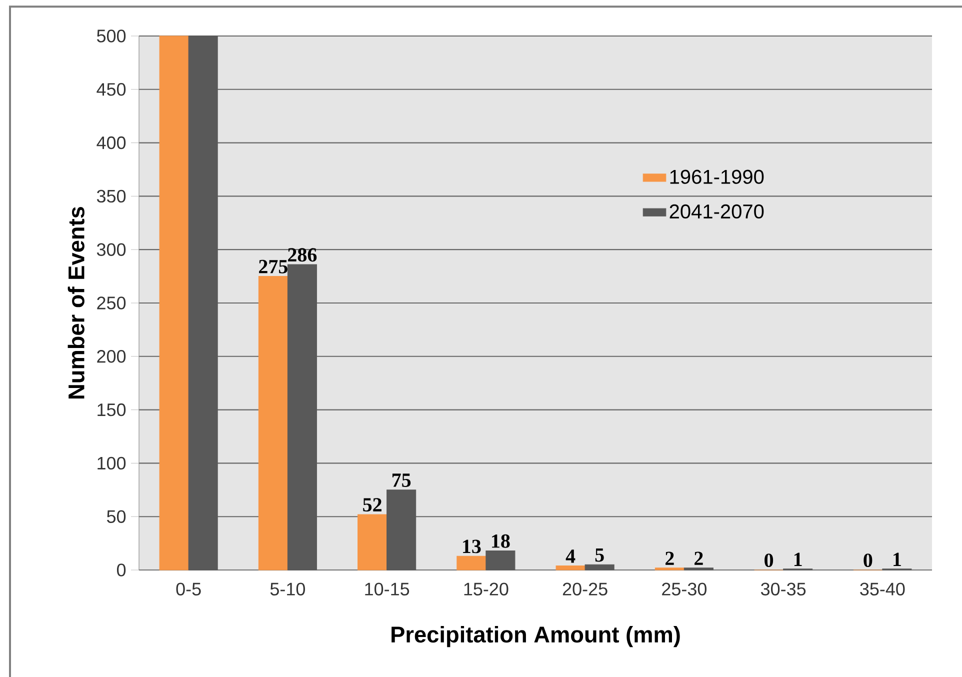  What do you see at coordinates (717, 177) in the screenshot?
I see `legend-label: 1961-1990` at bounding box center [717, 177].